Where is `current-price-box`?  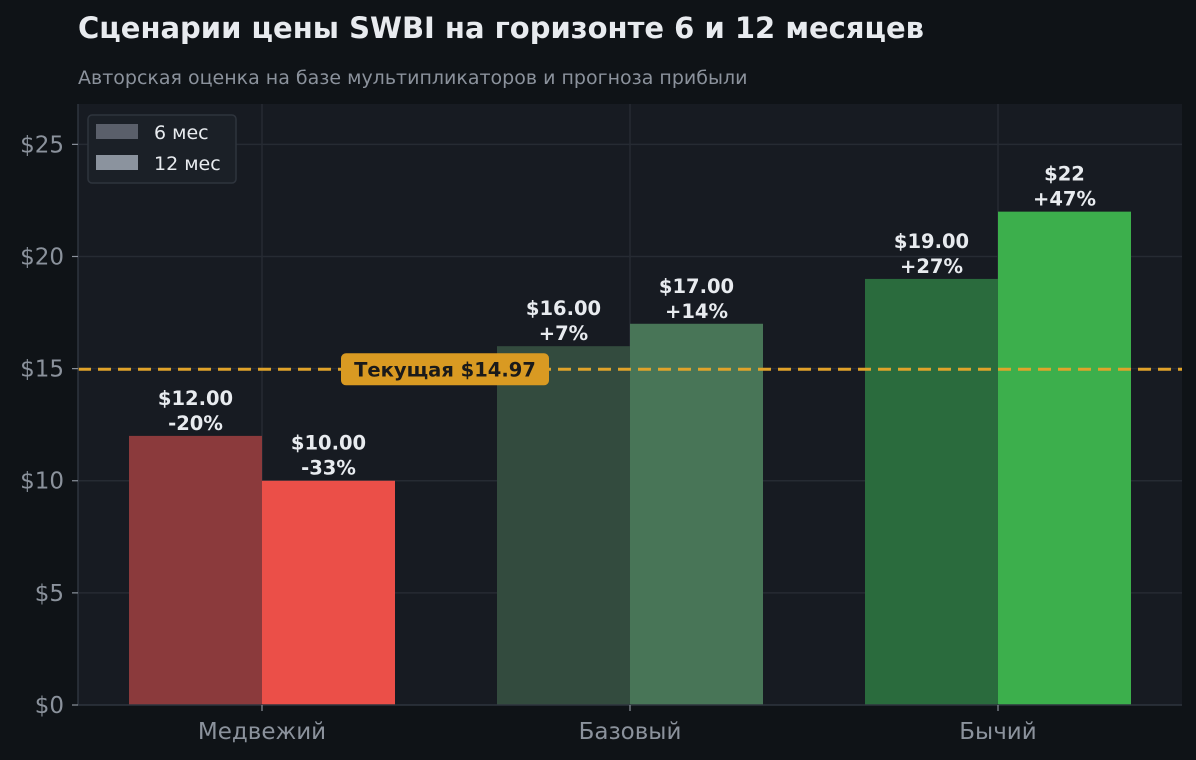 current-price-box is located at coordinates (445, 369).